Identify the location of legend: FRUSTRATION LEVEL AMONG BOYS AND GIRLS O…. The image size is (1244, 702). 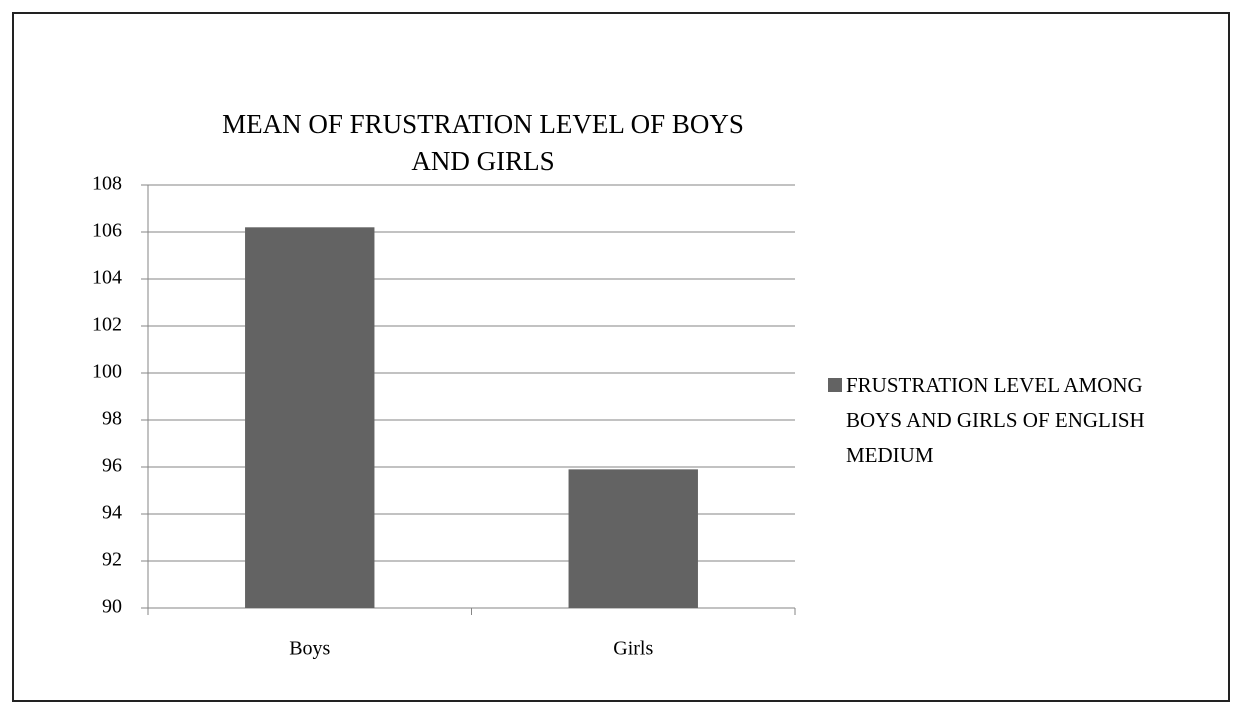
(1008, 420).